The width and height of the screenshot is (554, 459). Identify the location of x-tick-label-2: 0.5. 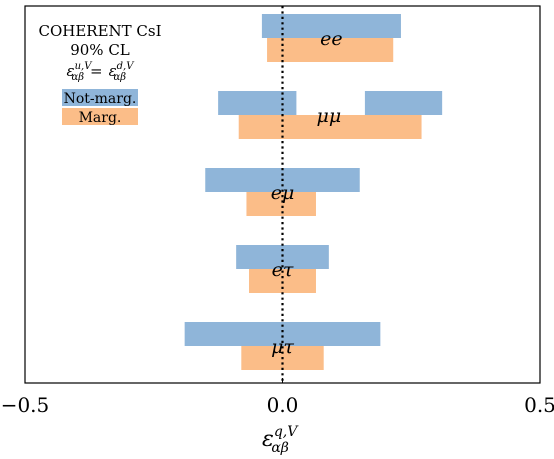
(539, 405).